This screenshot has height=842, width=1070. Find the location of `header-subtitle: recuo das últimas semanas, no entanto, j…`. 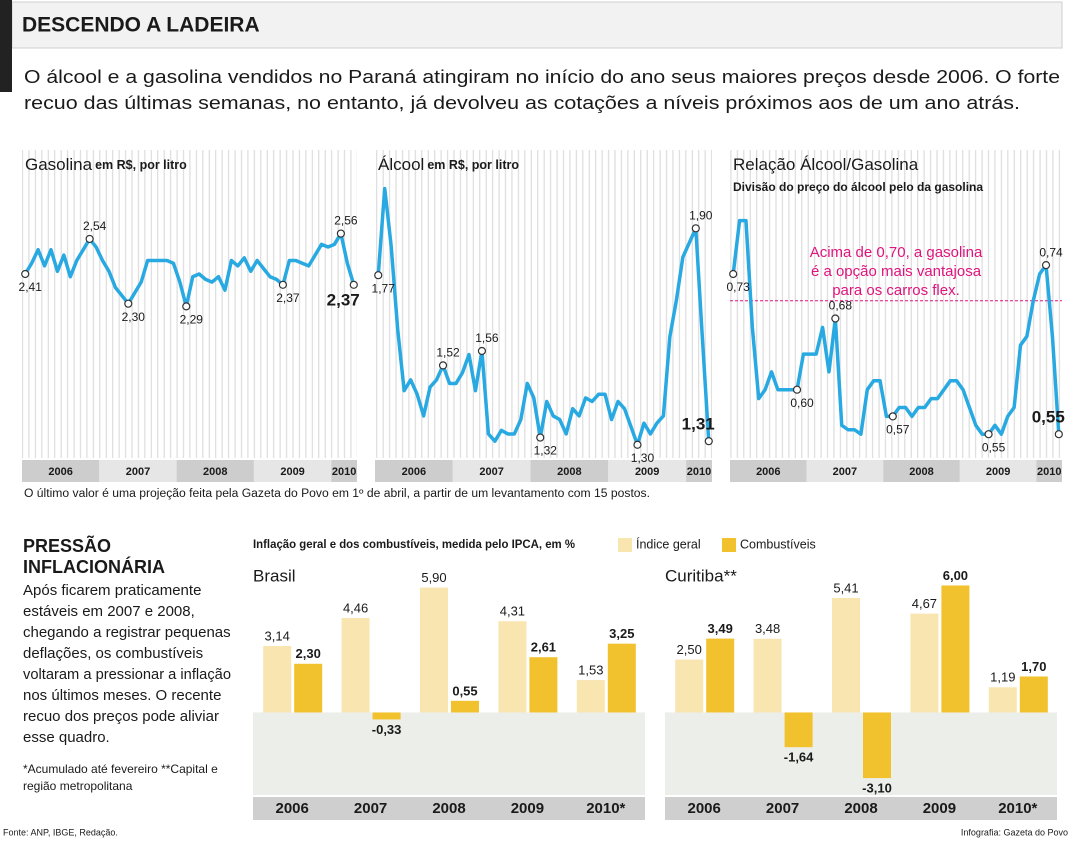

header-subtitle: recuo das últimas semanas, no entanto, j… is located at coordinates (522, 103).